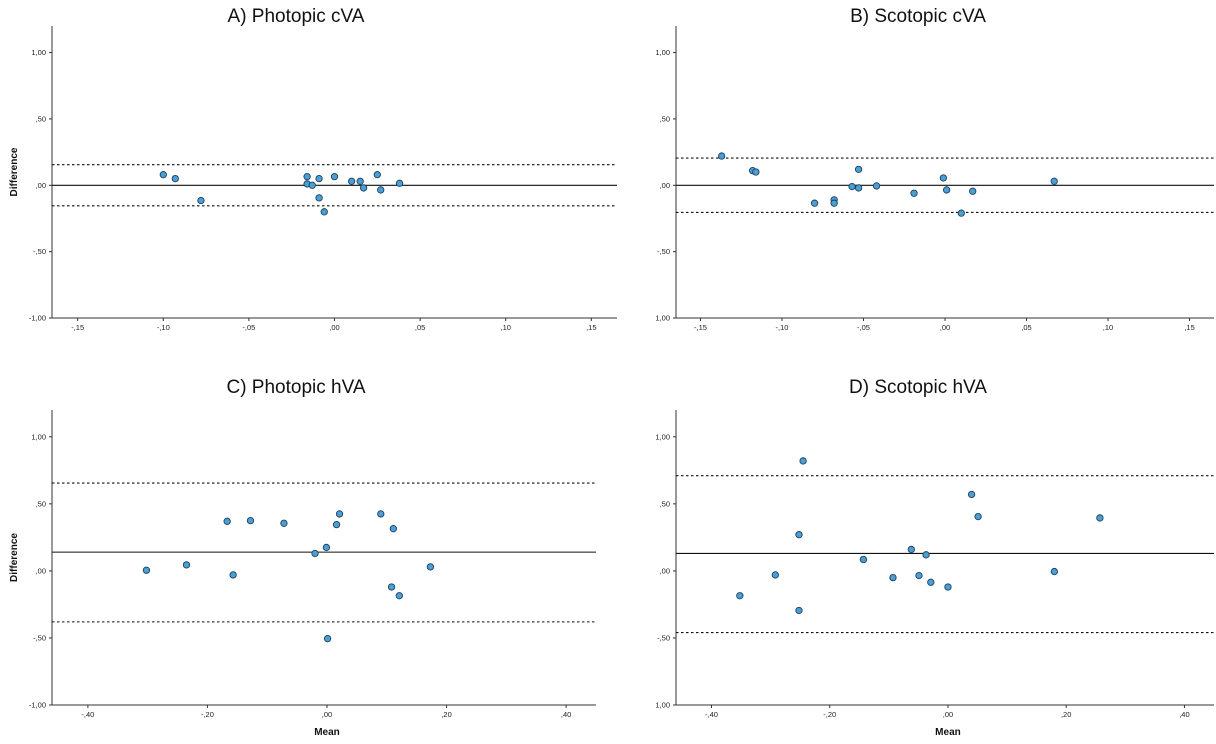 The height and width of the screenshot is (744, 1216). I want to click on chart-title: A) Photopic cVA, so click(296, 16).